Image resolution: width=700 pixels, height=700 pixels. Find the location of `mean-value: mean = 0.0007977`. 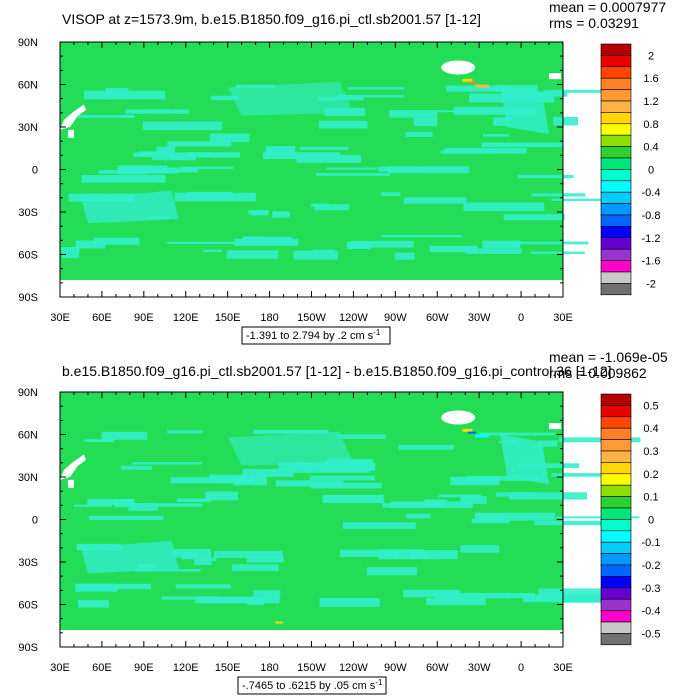

mean-value: mean = 0.0007977 is located at coordinates (607, 7).